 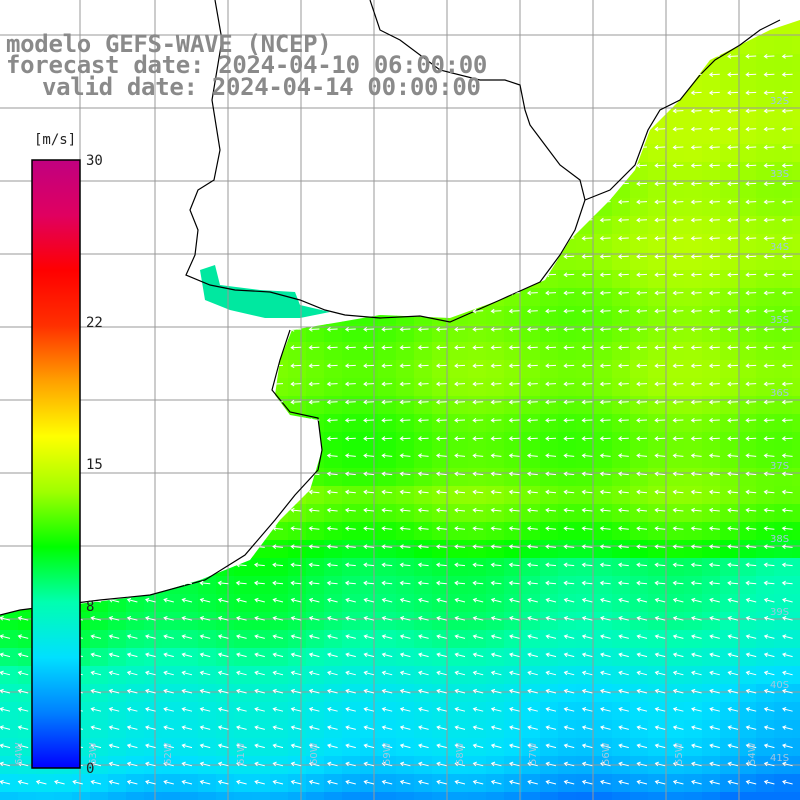 I want to click on model-title: modelo GEFS-WAVE (NCEP), so click(x=169, y=44).